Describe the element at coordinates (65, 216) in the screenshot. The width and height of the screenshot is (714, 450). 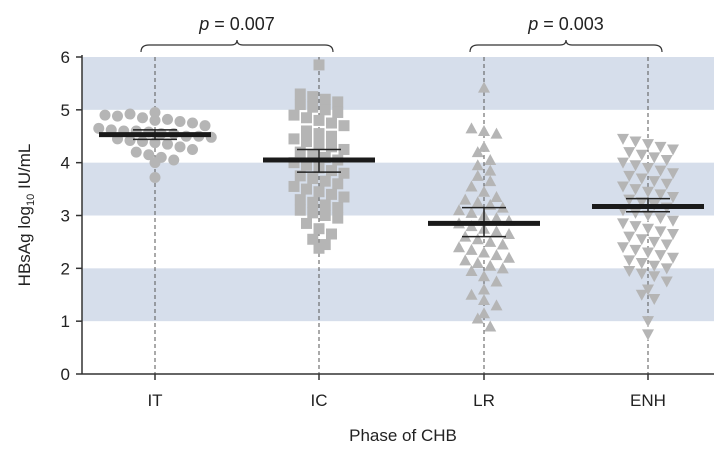
I see `y-tick-labels: 0 1 2 3 4 5 6` at that location.